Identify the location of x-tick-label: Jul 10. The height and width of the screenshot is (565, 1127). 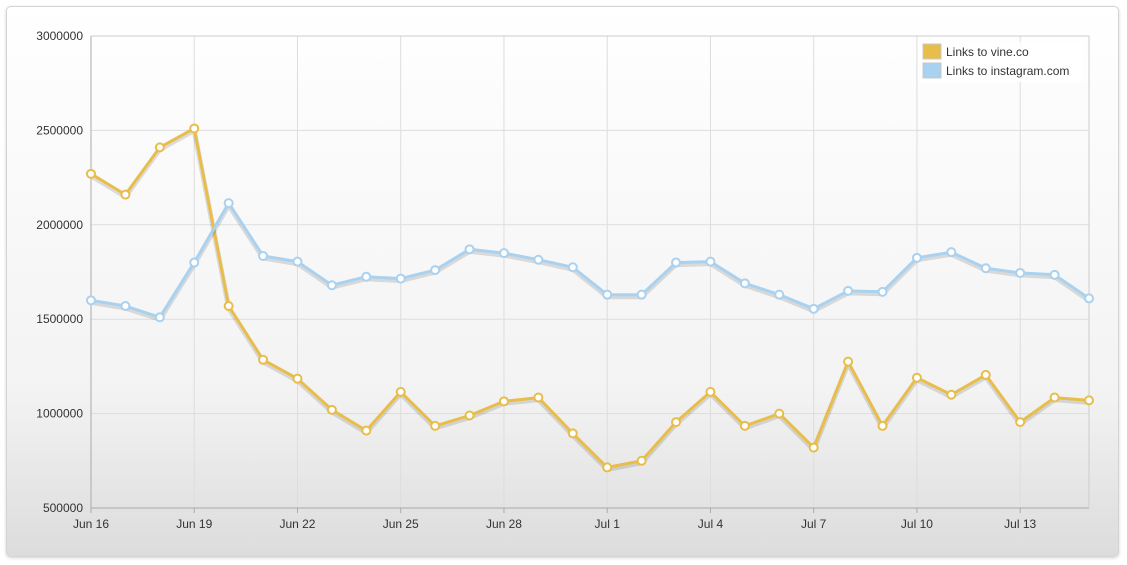
(917, 524).